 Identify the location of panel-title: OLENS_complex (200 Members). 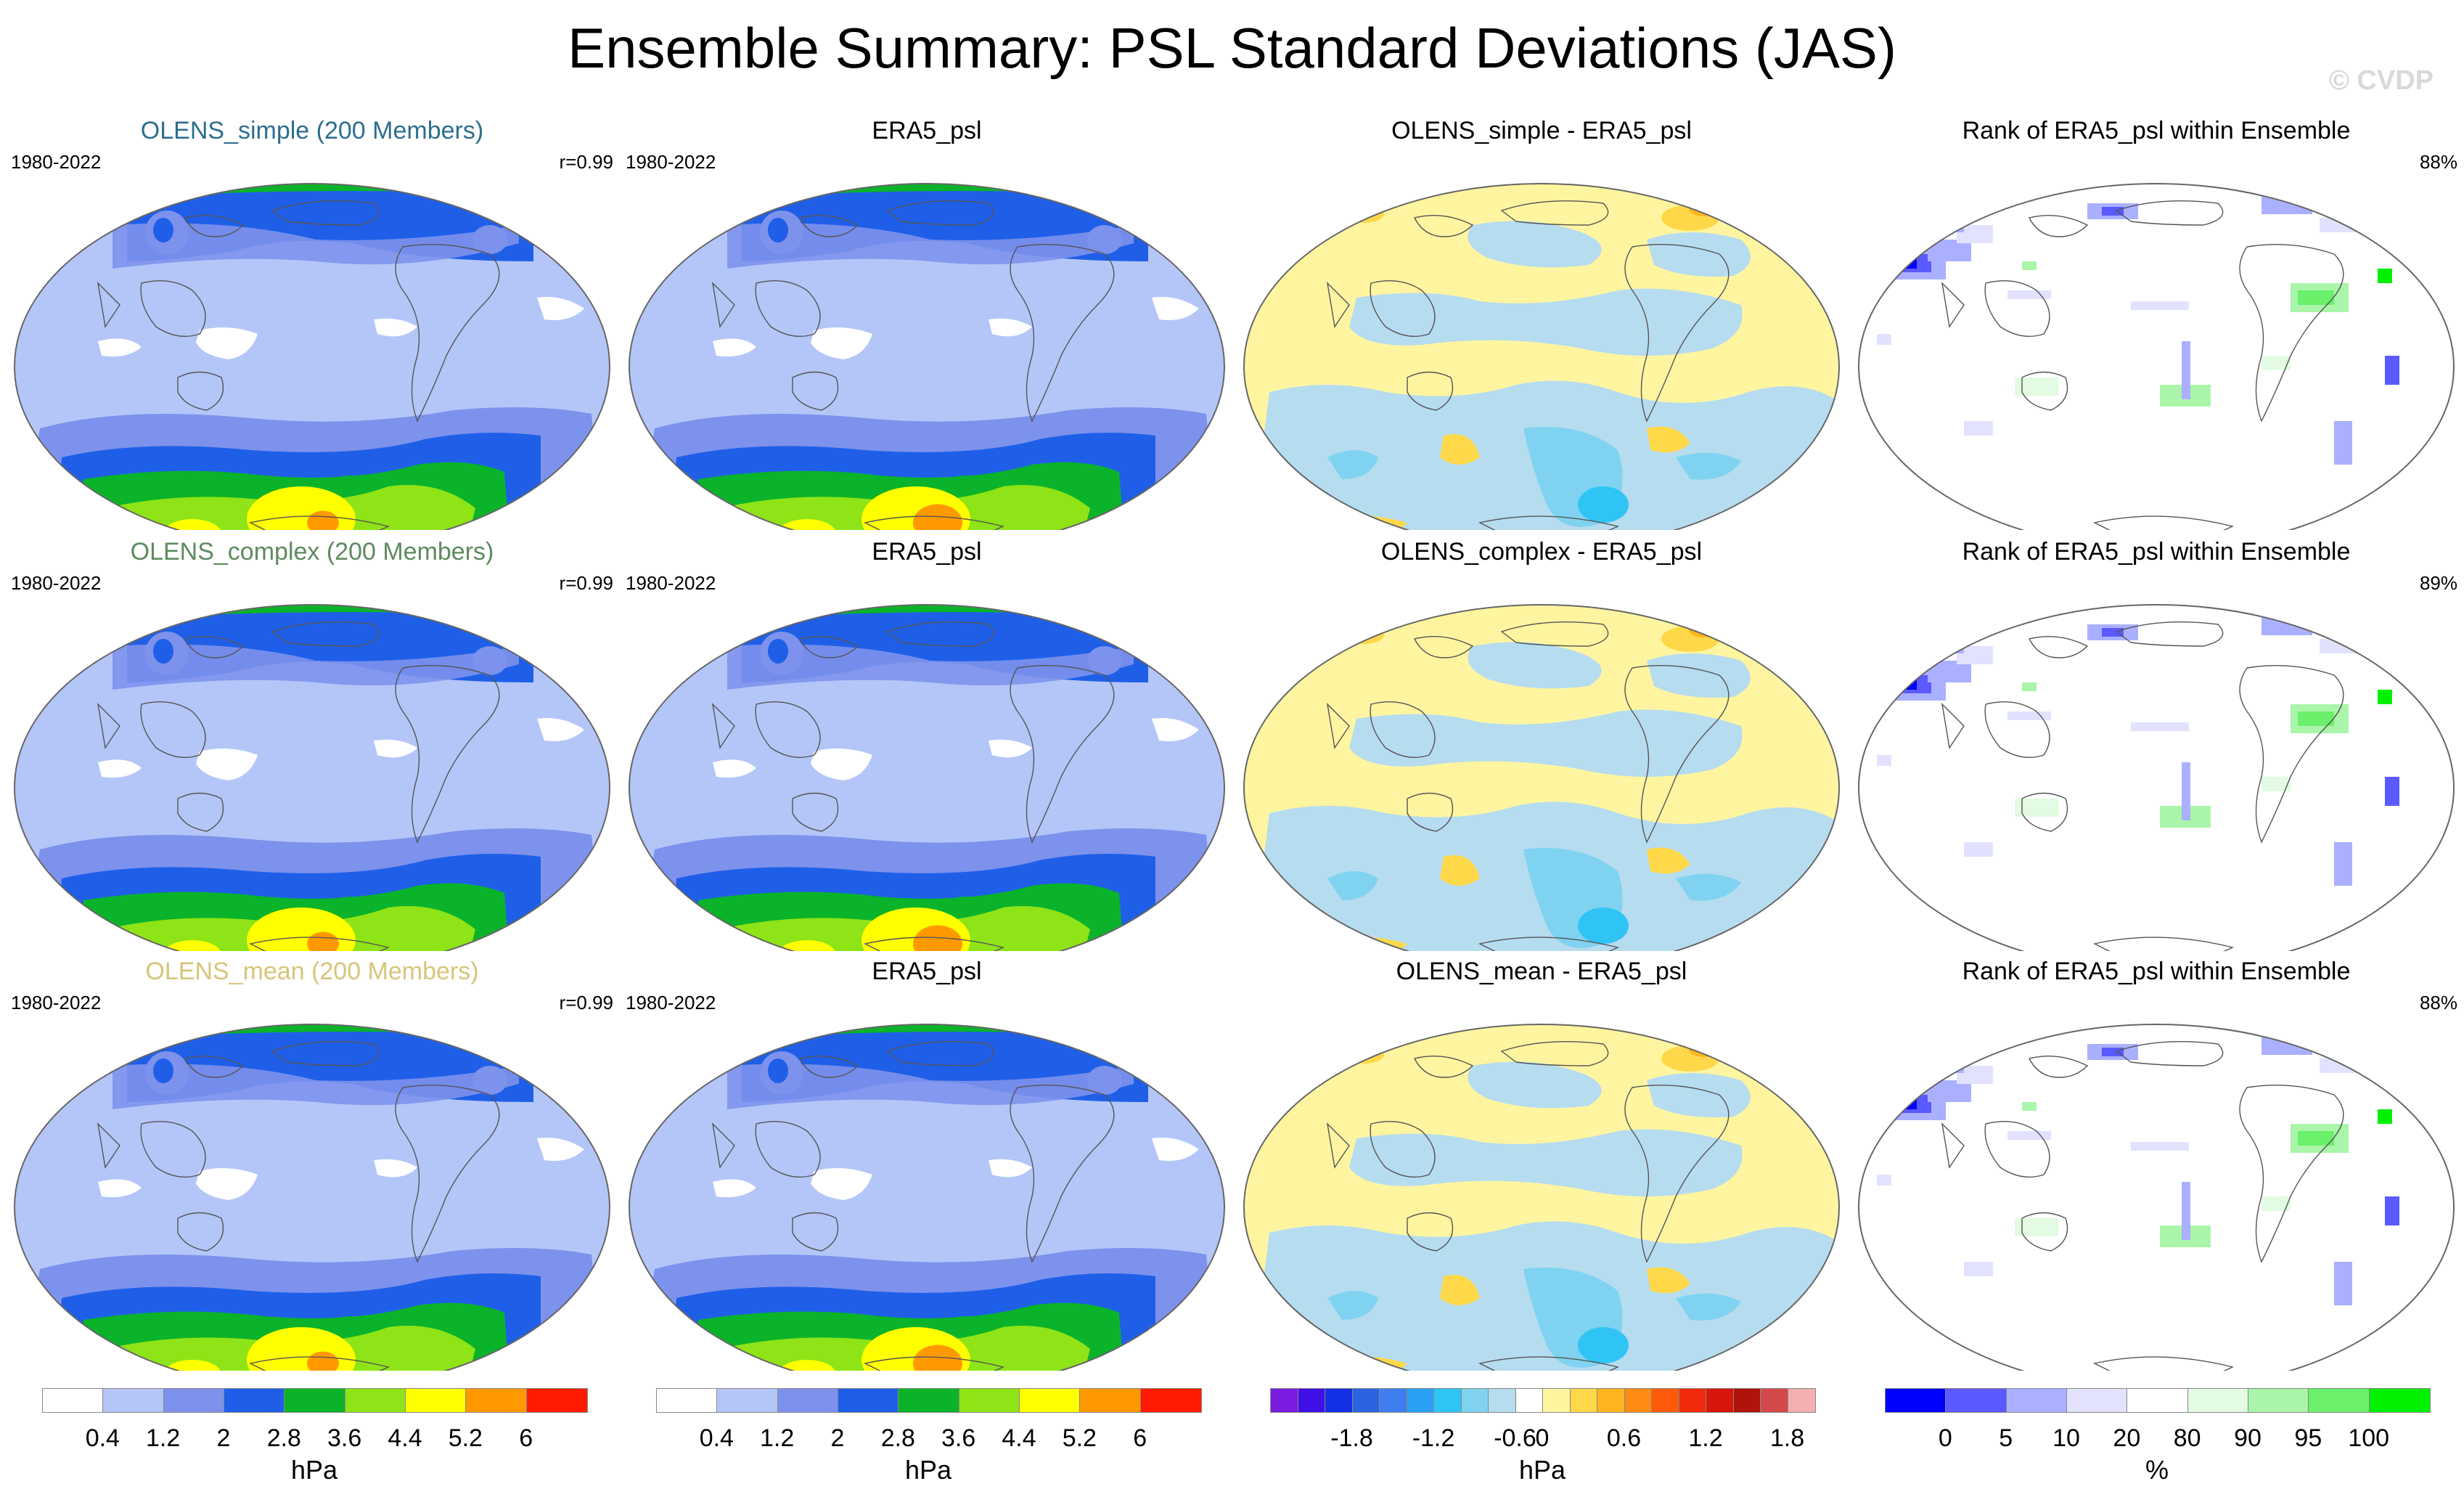
(312, 552).